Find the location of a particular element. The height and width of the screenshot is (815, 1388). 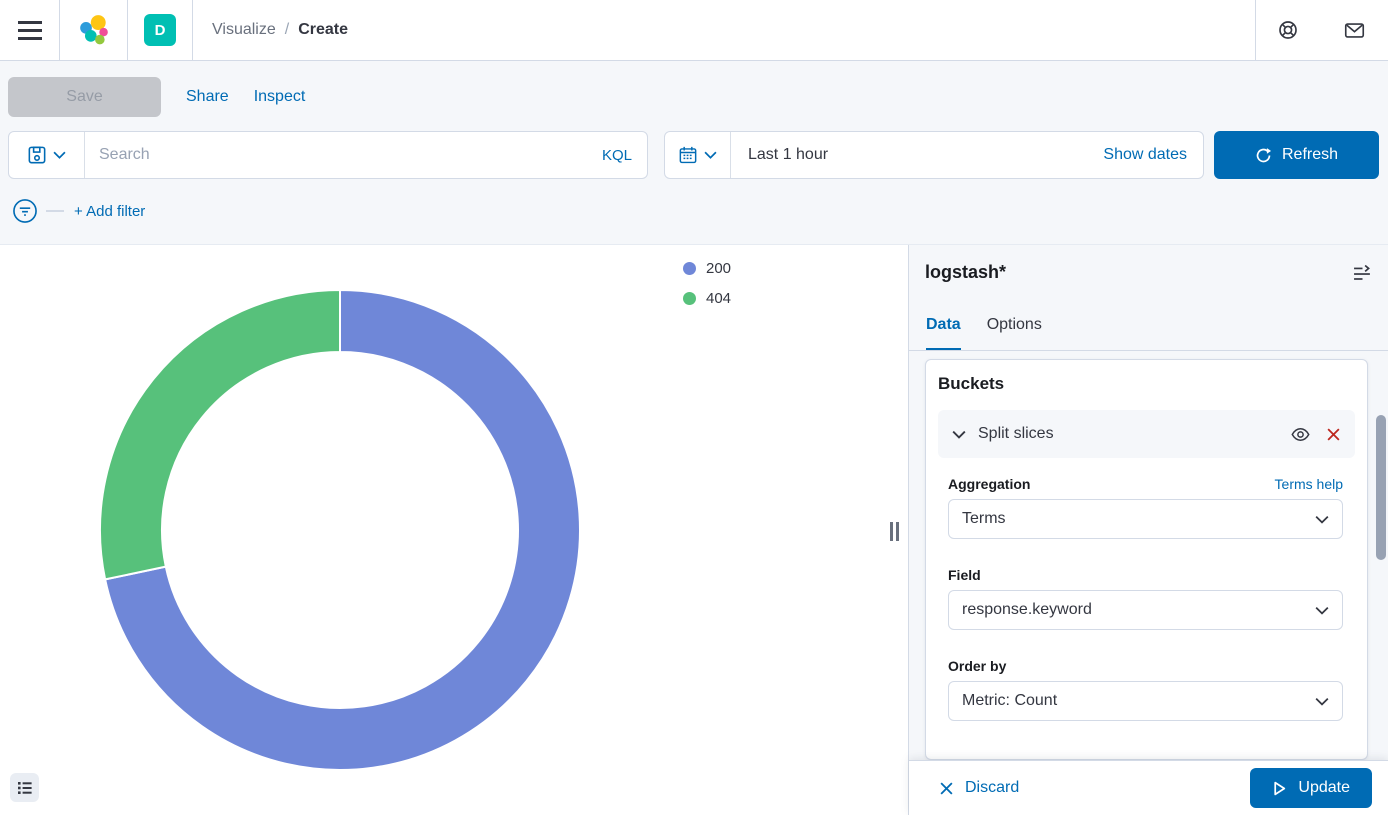

breadcrumb-visualize: Visualize is located at coordinates (244, 29).